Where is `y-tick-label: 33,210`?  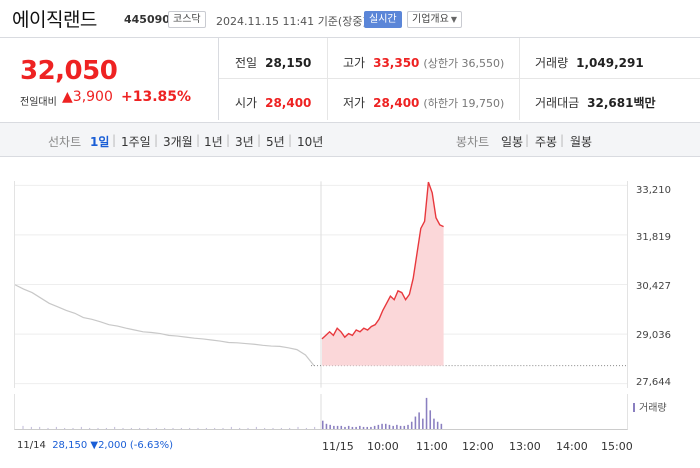 y-tick-label: 33,210 is located at coordinates (653, 190).